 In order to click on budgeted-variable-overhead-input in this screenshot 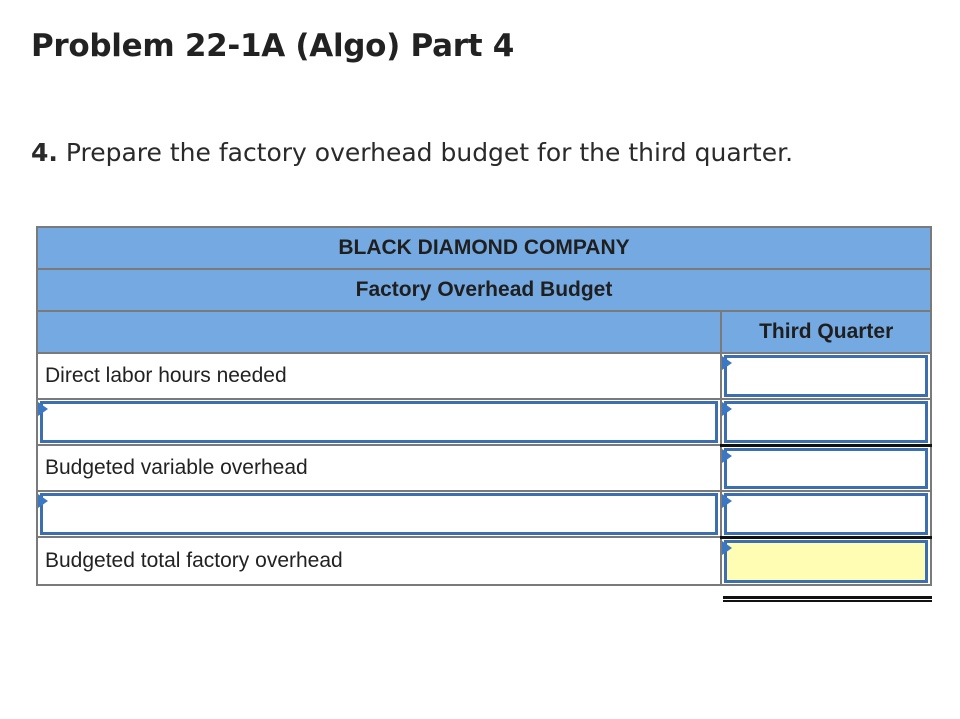, I will do `click(826, 468)`.